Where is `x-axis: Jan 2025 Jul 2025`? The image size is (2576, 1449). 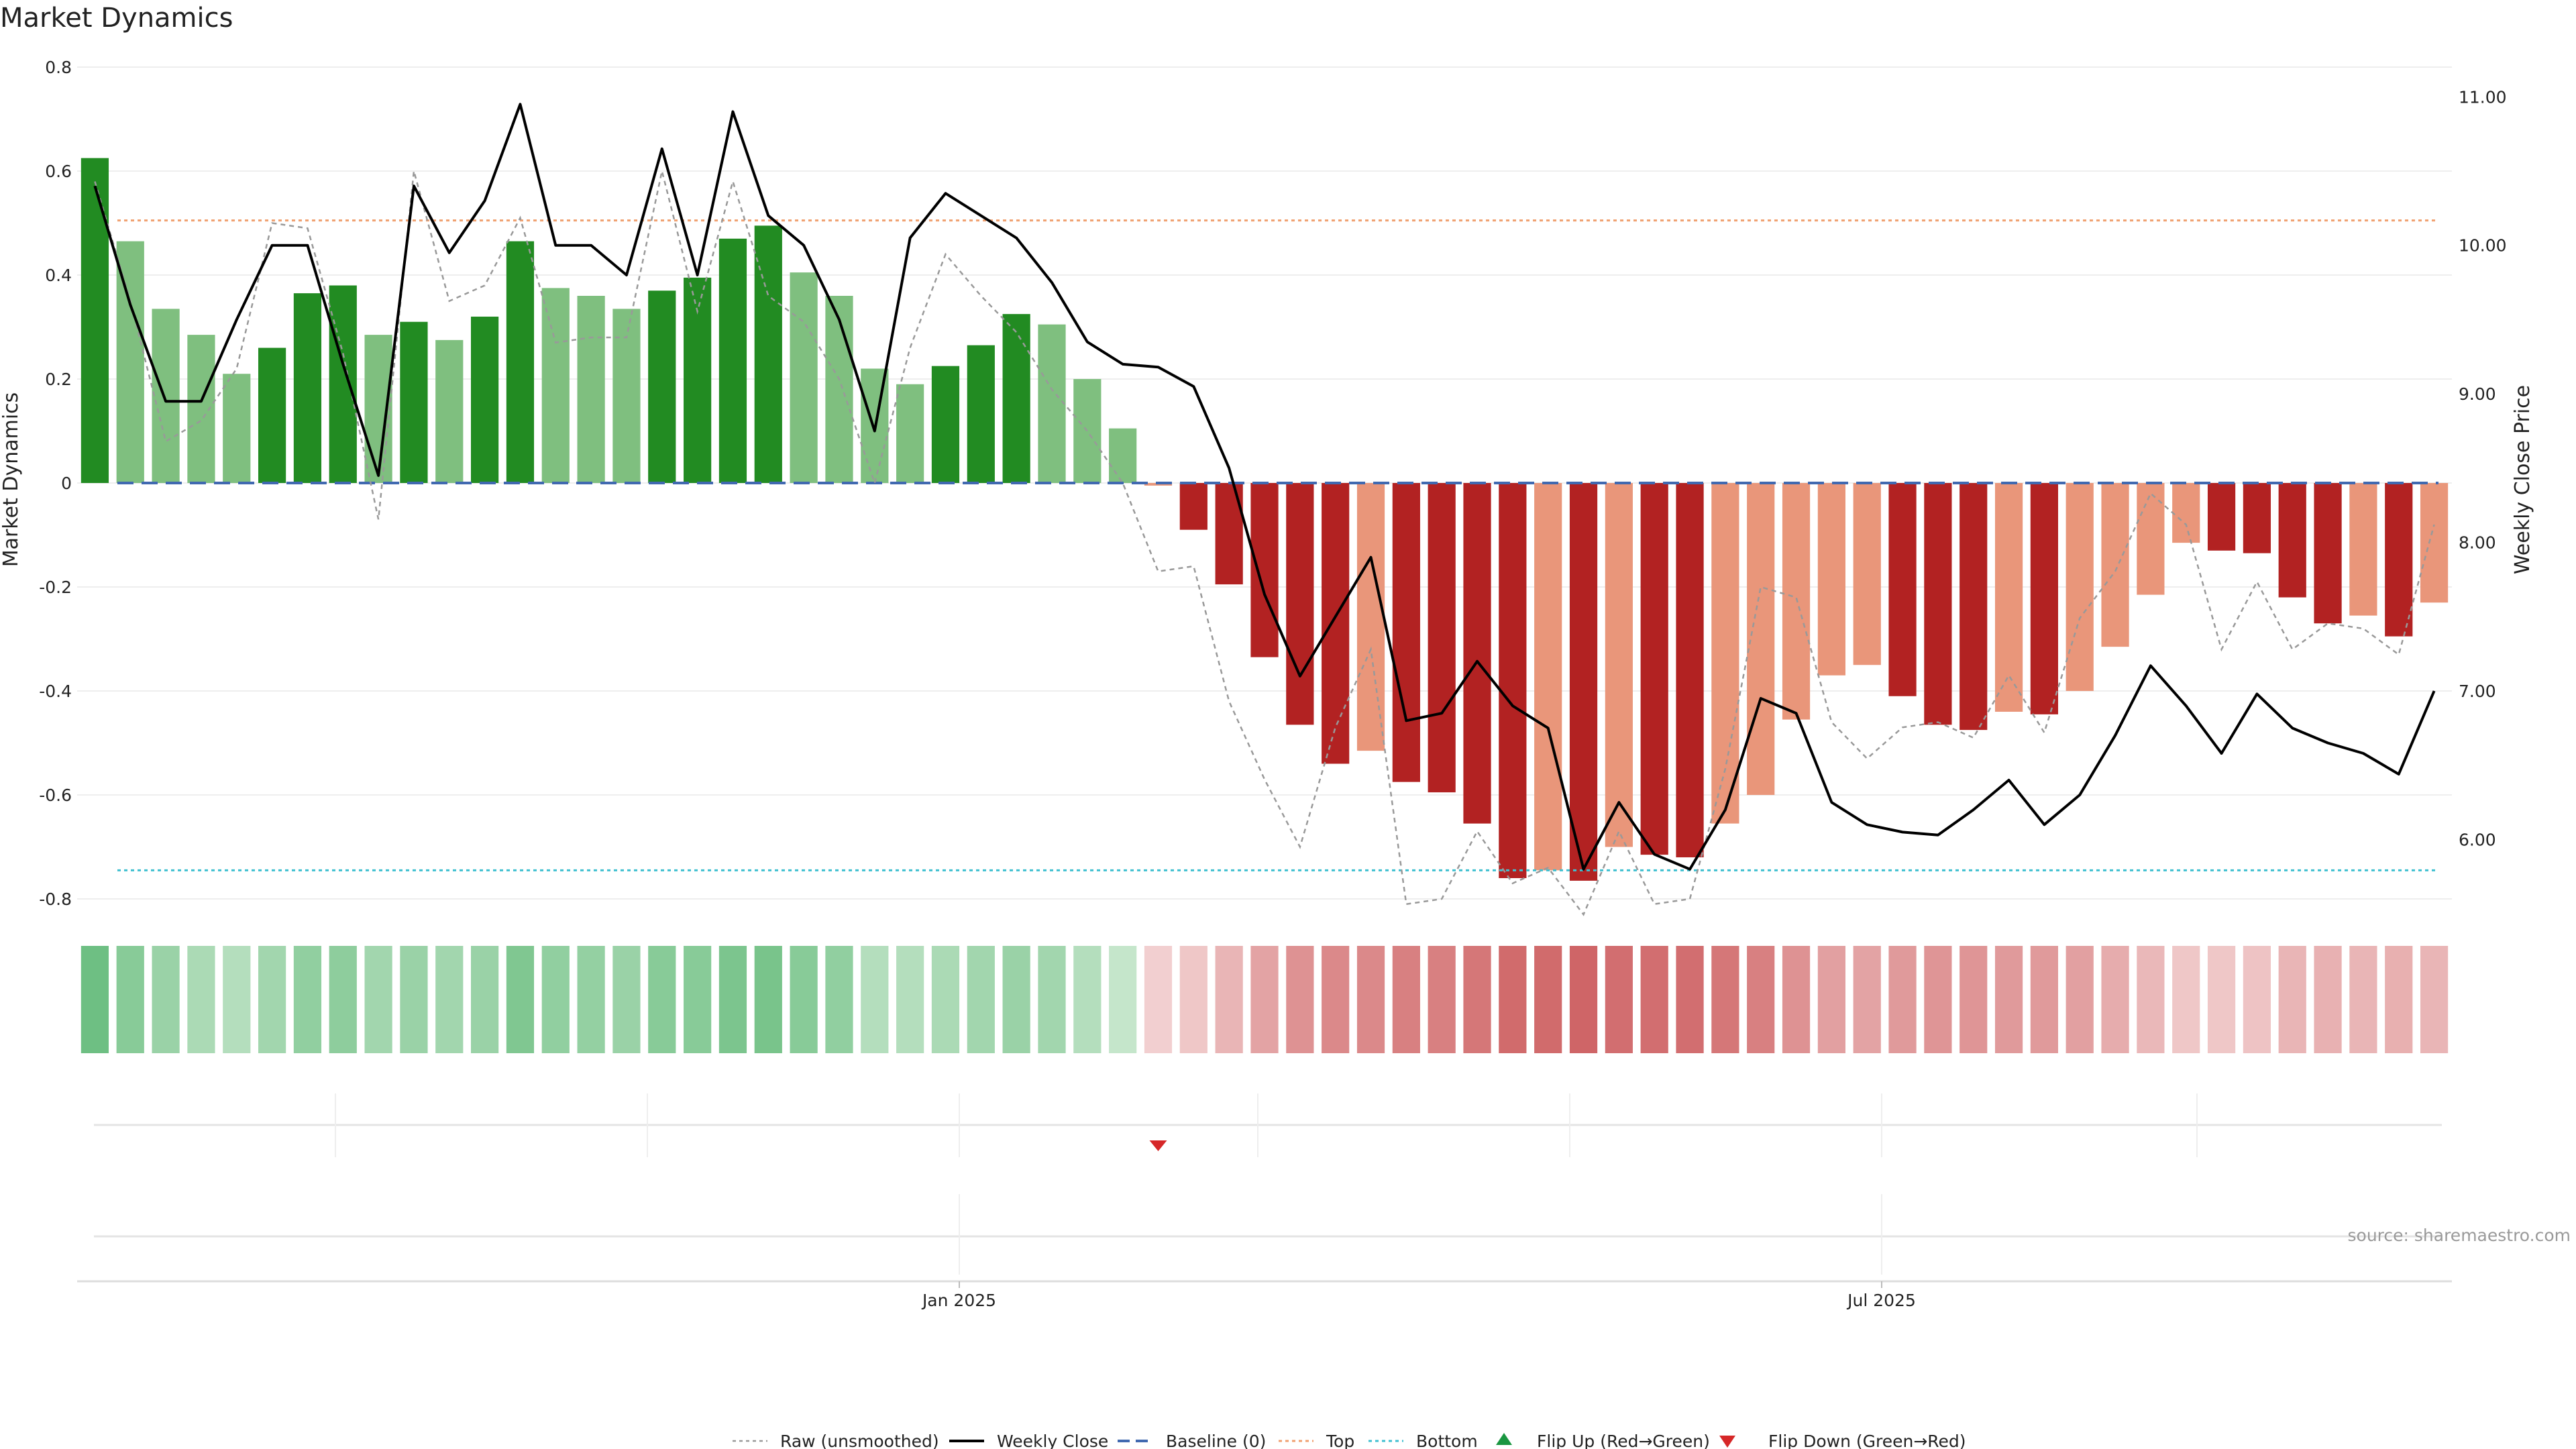 x-axis: Jan 2025 Jul 2025 is located at coordinates (1264, 1295).